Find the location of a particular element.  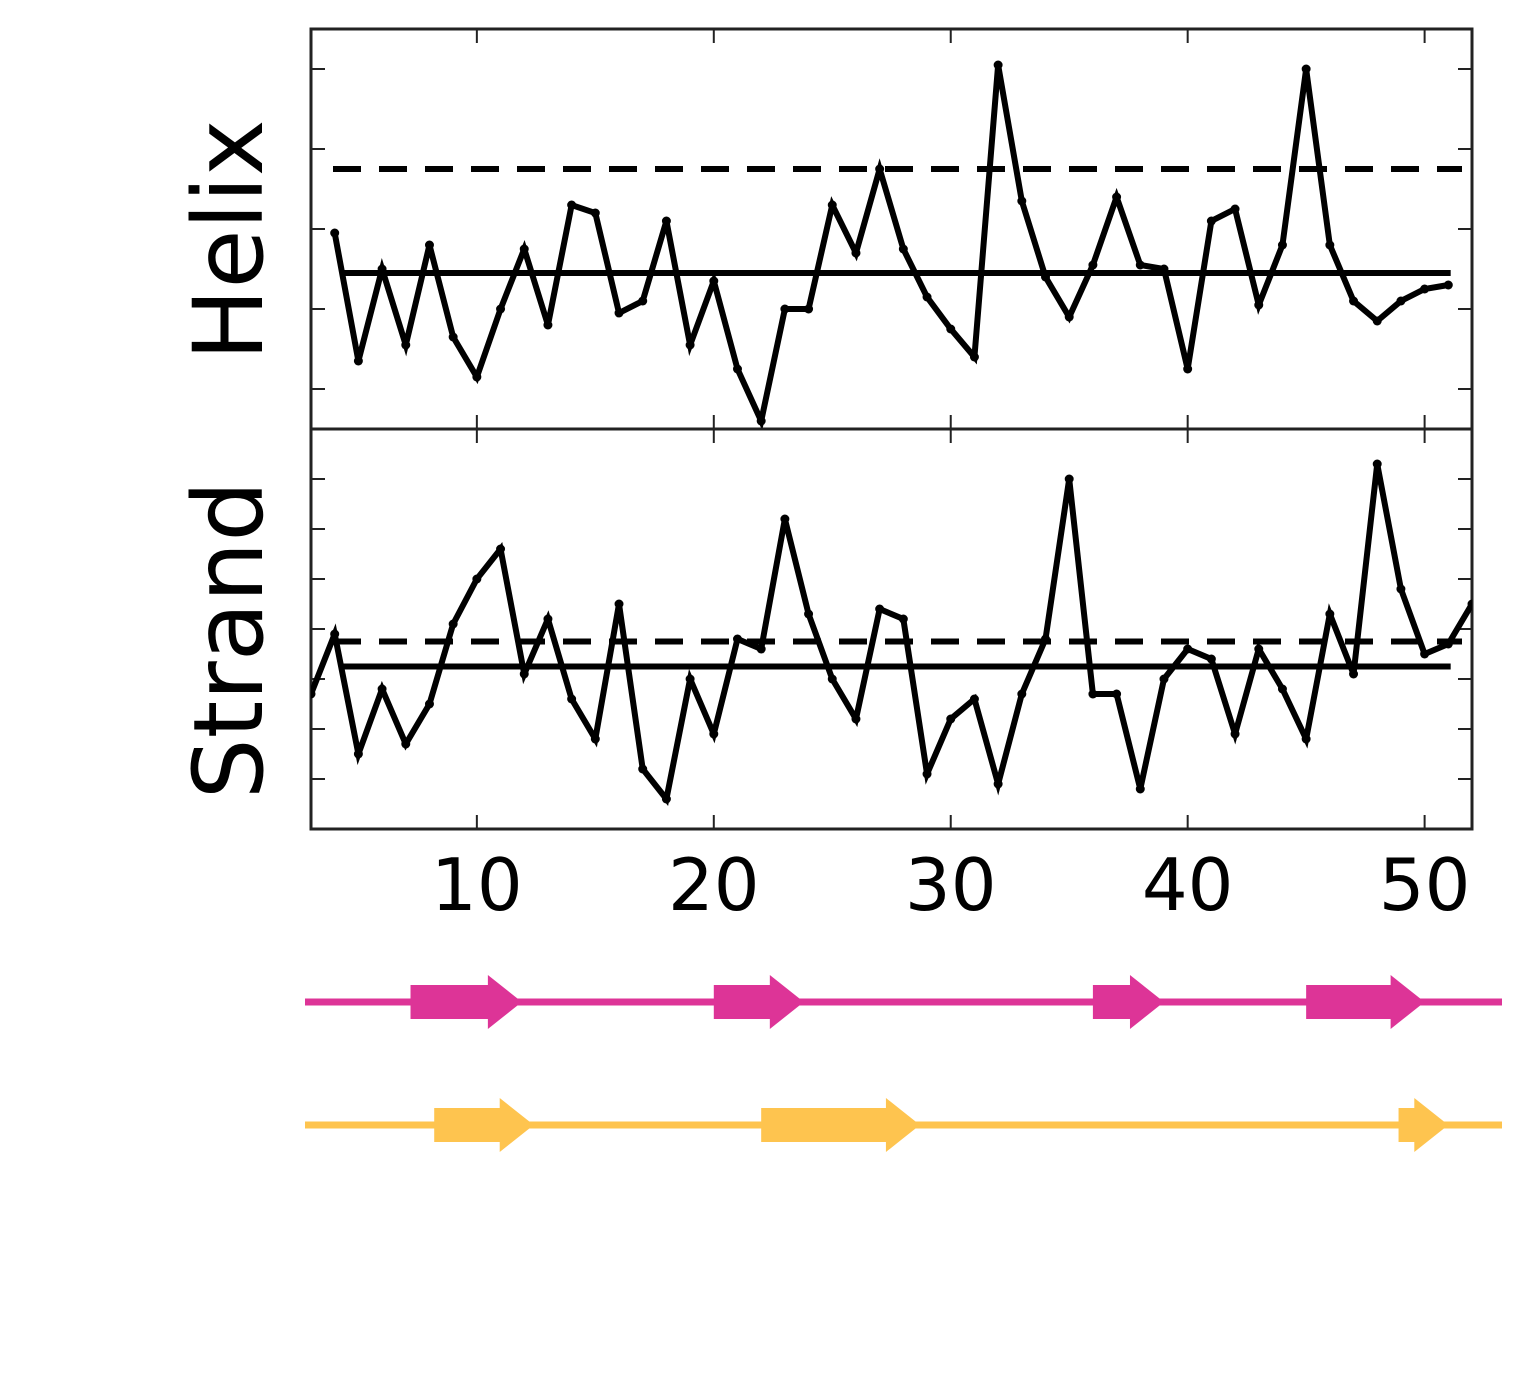

helix-y-axis-label: Helix is located at coordinates (229, 239).